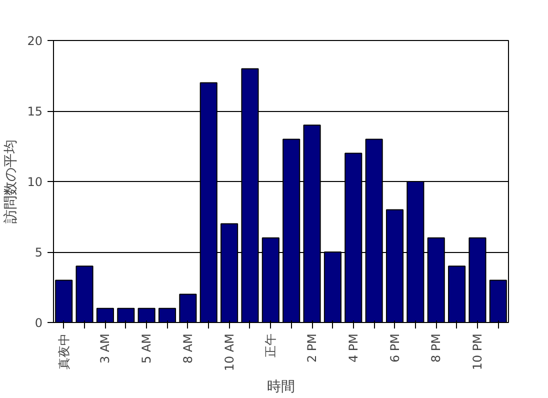 The width and height of the screenshot is (548, 398). What do you see at coordinates (436, 348) in the screenshot?
I see `x-tick-label: 8 PM` at bounding box center [436, 348].